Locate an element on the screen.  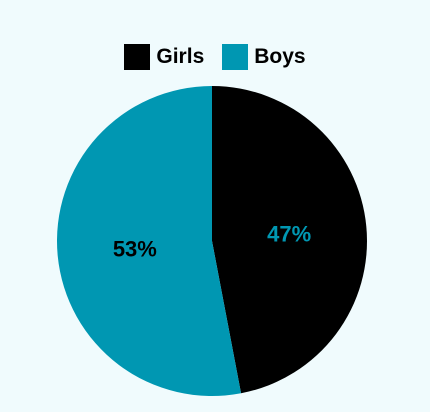
legend-swatch-boys is located at coordinates (235, 57).